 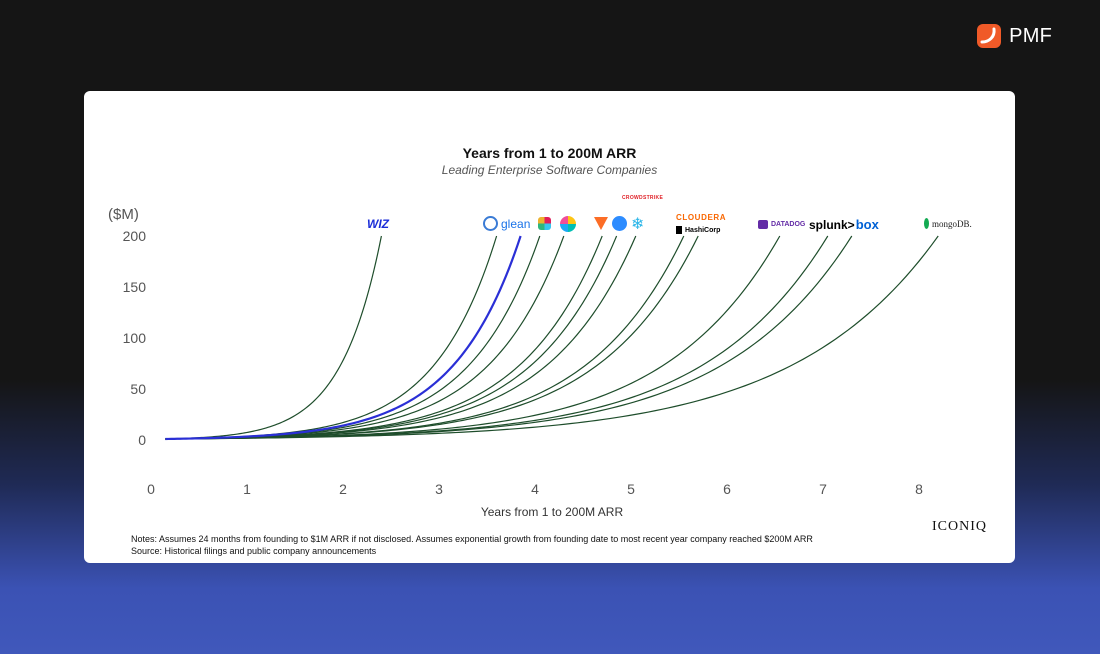 I want to click on slack-icon, so click(x=544, y=223).